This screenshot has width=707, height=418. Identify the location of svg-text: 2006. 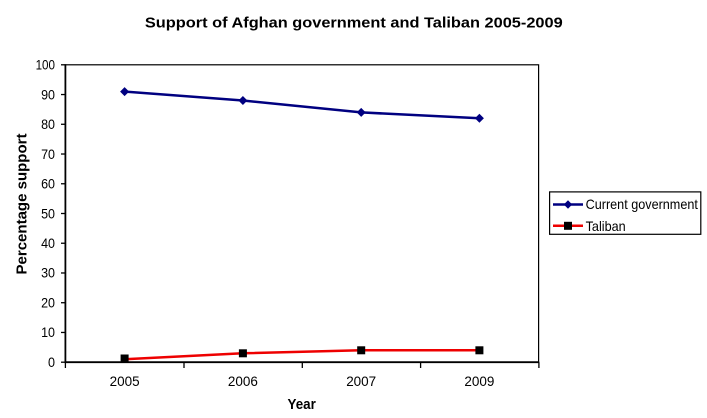
(243, 381).